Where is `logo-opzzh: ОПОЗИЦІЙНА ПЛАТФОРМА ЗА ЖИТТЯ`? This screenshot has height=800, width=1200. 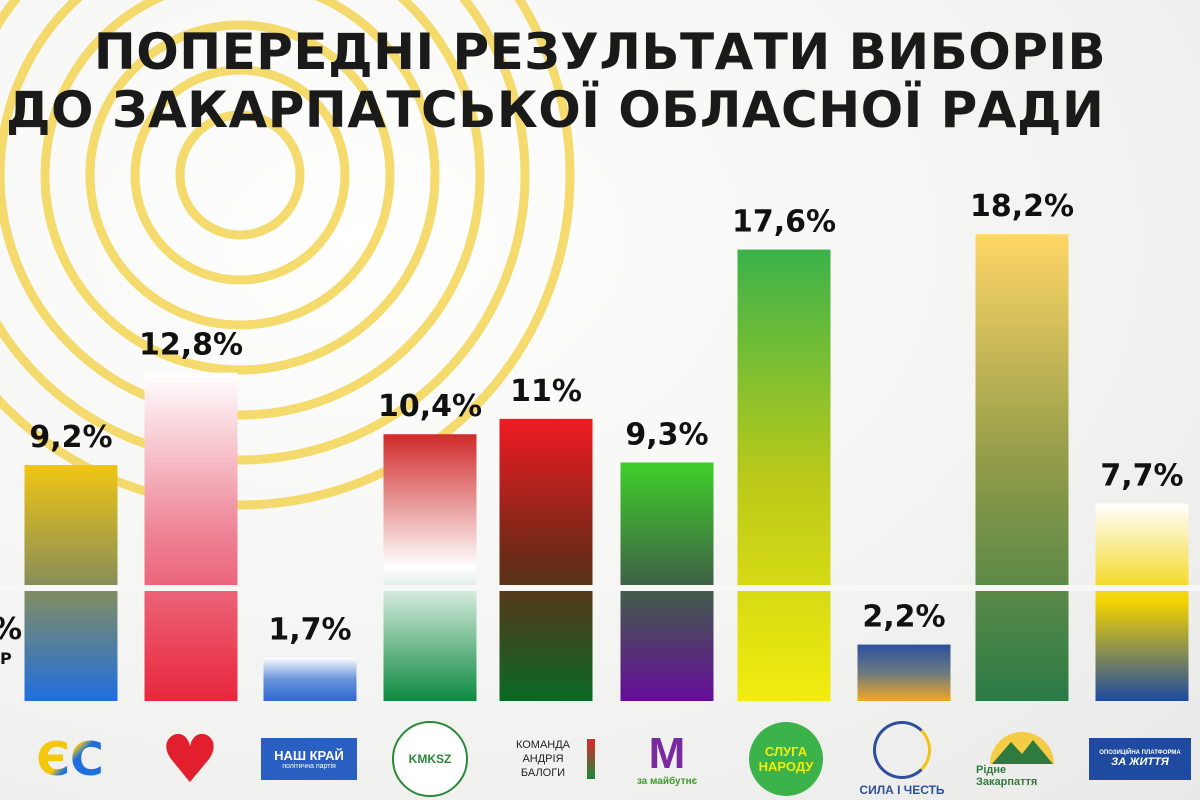
logo-opzzh: ОПОЗИЦІЙНА ПЛАТФОРМА ЗА ЖИТТЯ is located at coordinates (1140, 759).